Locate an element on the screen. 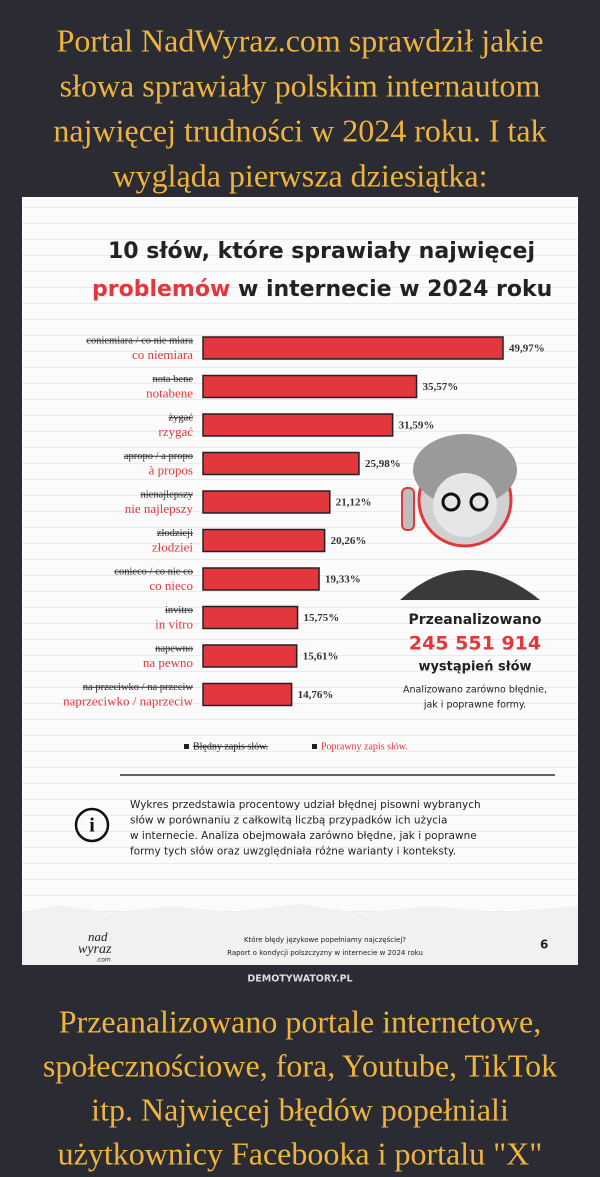  watermark: DEMOTYWATORY.PL is located at coordinates (299, 979).